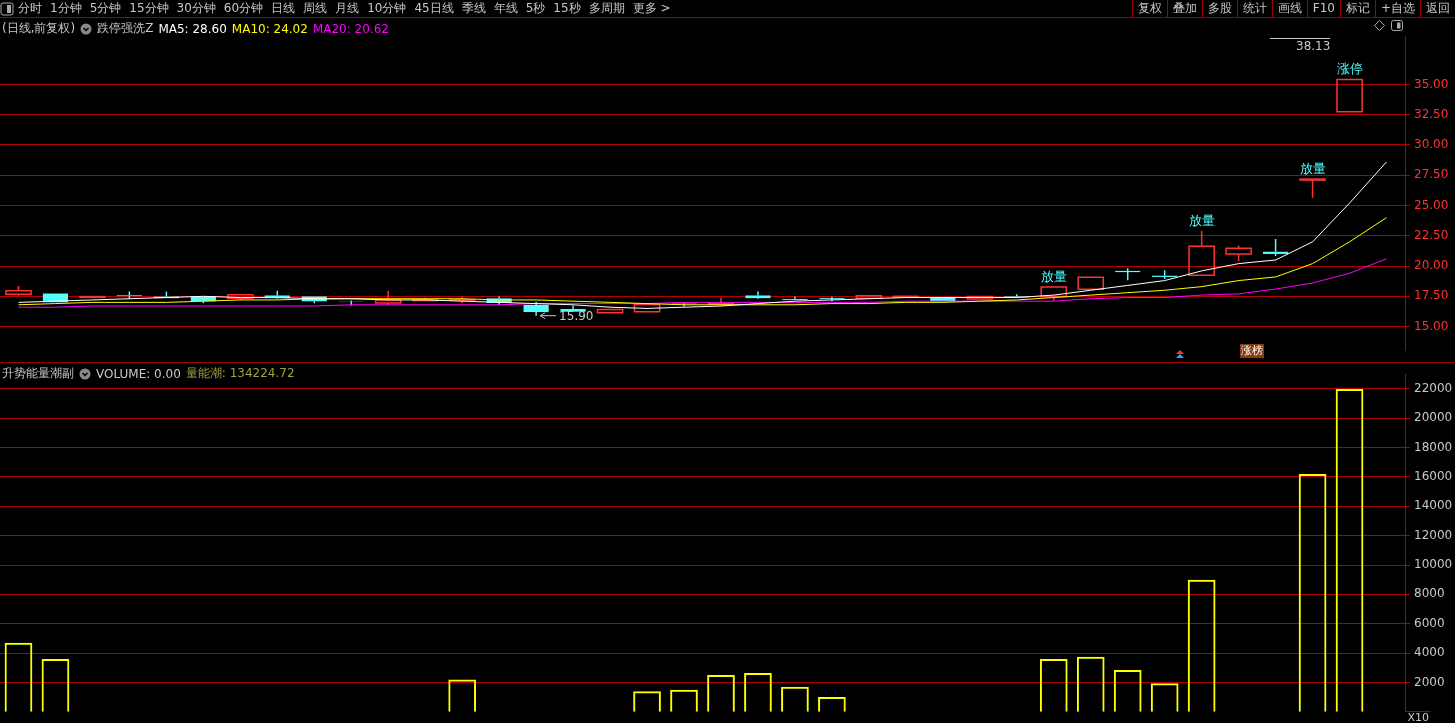 Image resolution: width=1455 pixels, height=723 pixels. I want to click on y-tick-label: 20.00, so click(1431, 265).